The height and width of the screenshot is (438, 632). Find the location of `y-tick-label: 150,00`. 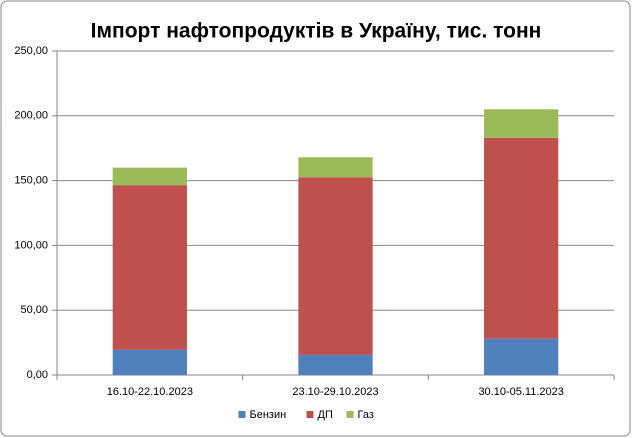

y-tick-label: 150,00 is located at coordinates (31, 181).